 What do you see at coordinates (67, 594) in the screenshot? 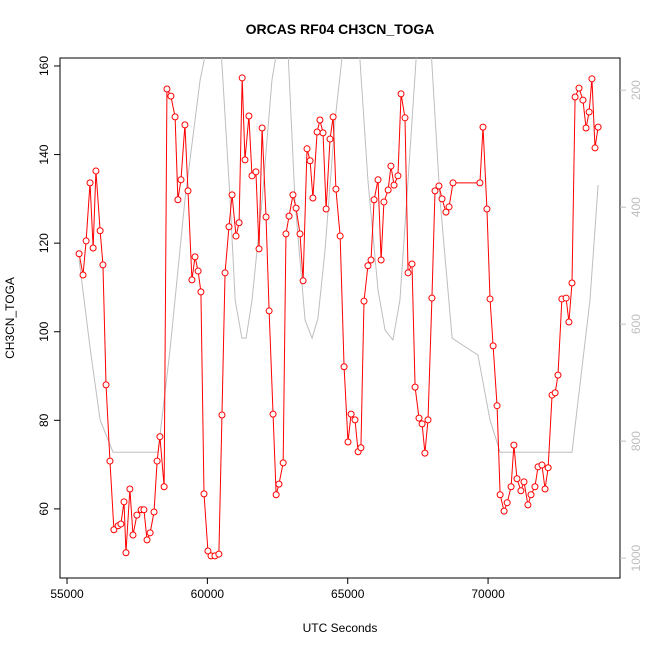
I see `x-tick-label: 55000` at bounding box center [67, 594].